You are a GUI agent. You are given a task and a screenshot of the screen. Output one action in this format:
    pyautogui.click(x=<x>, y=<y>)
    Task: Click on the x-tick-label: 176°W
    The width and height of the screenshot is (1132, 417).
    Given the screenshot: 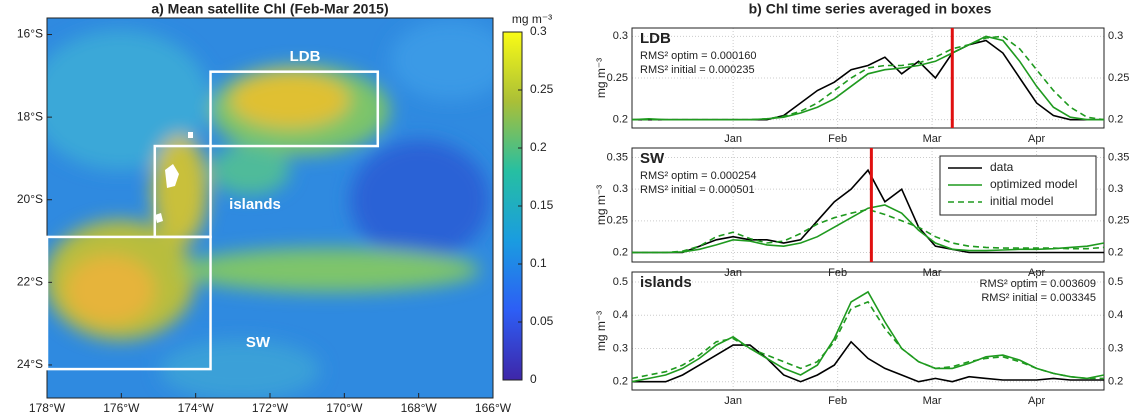 What is the action you would take?
    pyautogui.click(x=121, y=408)
    